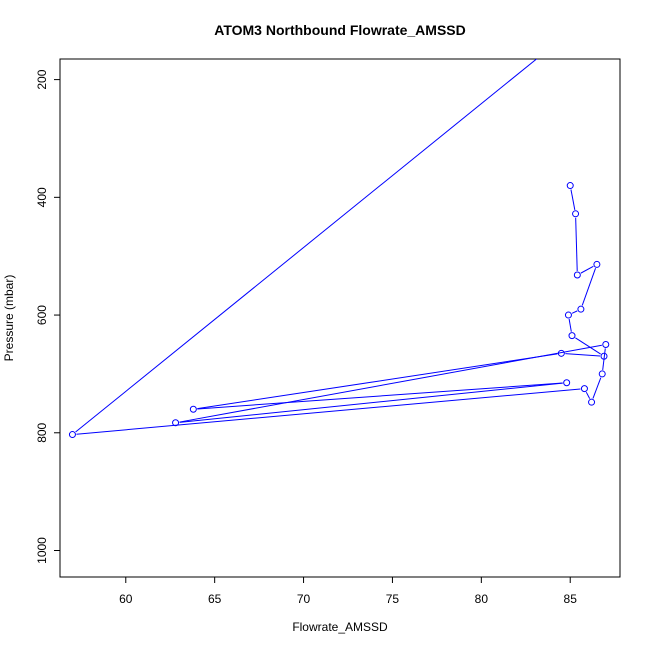  I want to click on x-axis: 60 65 70 75 80 85, so click(348, 591).